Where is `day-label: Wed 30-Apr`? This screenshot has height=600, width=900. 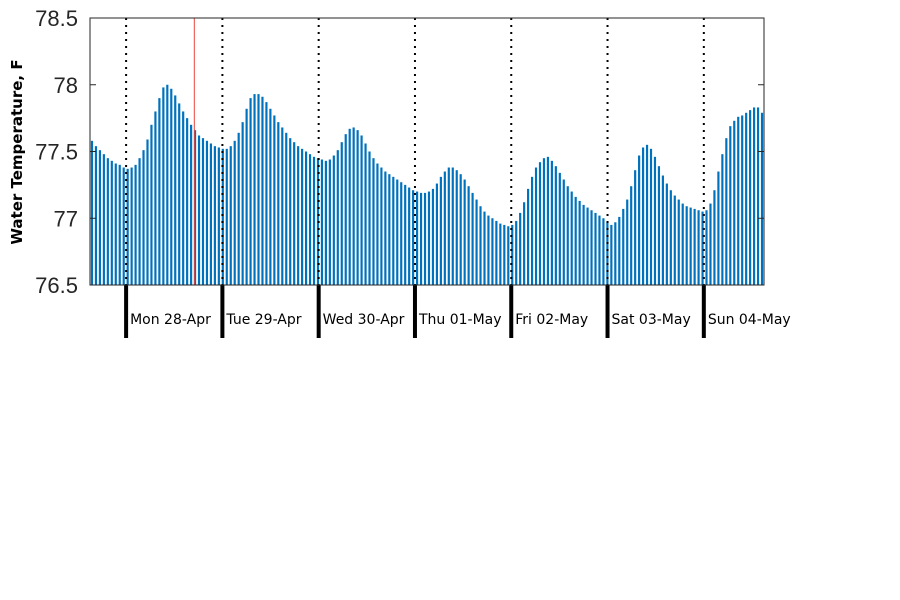 day-label: Wed 30-Apr is located at coordinates (364, 320).